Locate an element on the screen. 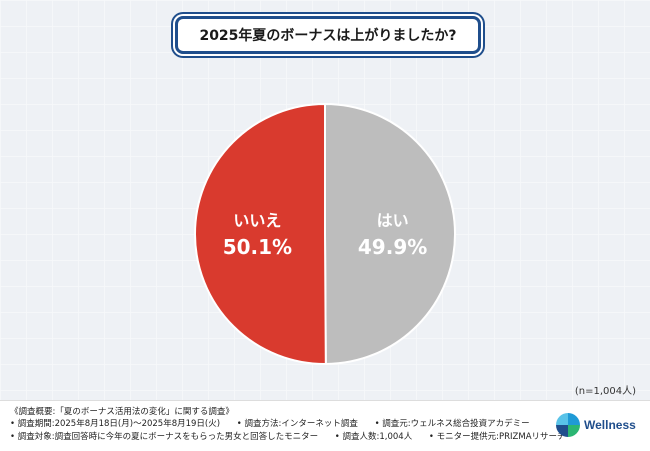  survey-method: • 調査方法:インターネット調査 is located at coordinates (297, 424).